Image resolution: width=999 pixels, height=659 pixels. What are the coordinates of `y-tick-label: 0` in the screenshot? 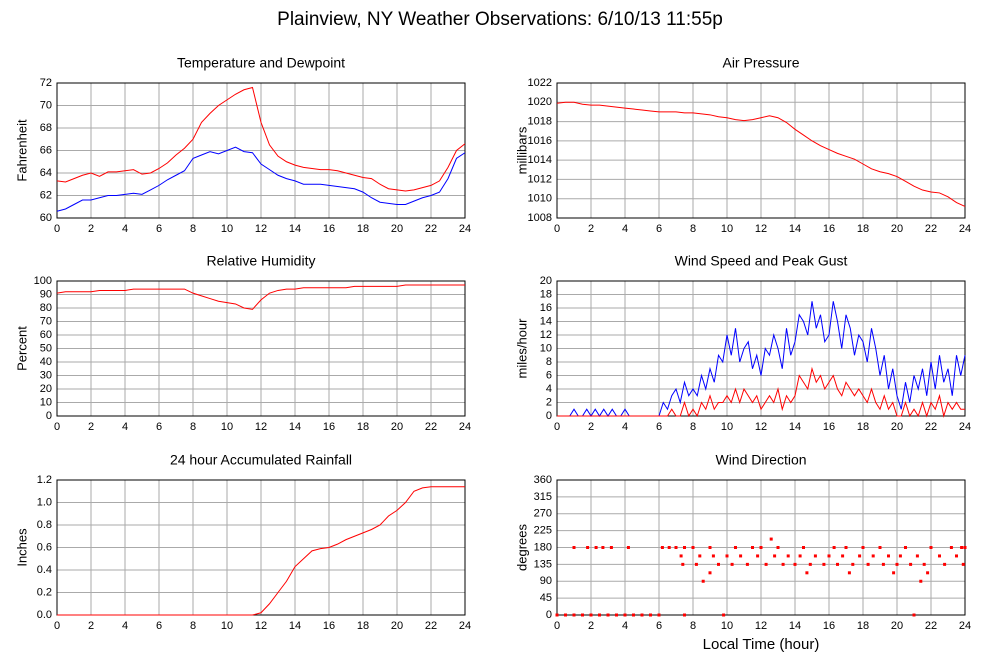 It's located at (49, 416).